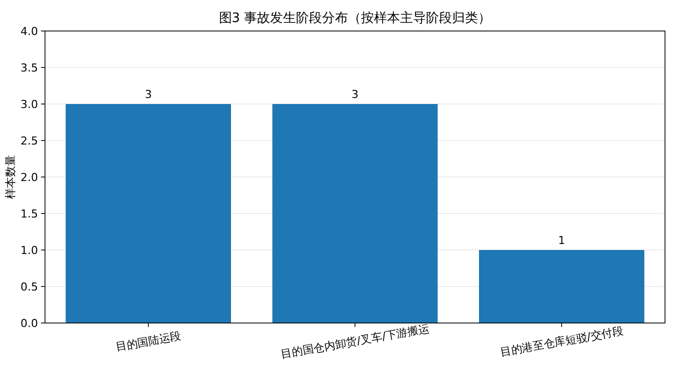  I want to click on x-tick-label: 目的国陆运段, so click(148, 341).